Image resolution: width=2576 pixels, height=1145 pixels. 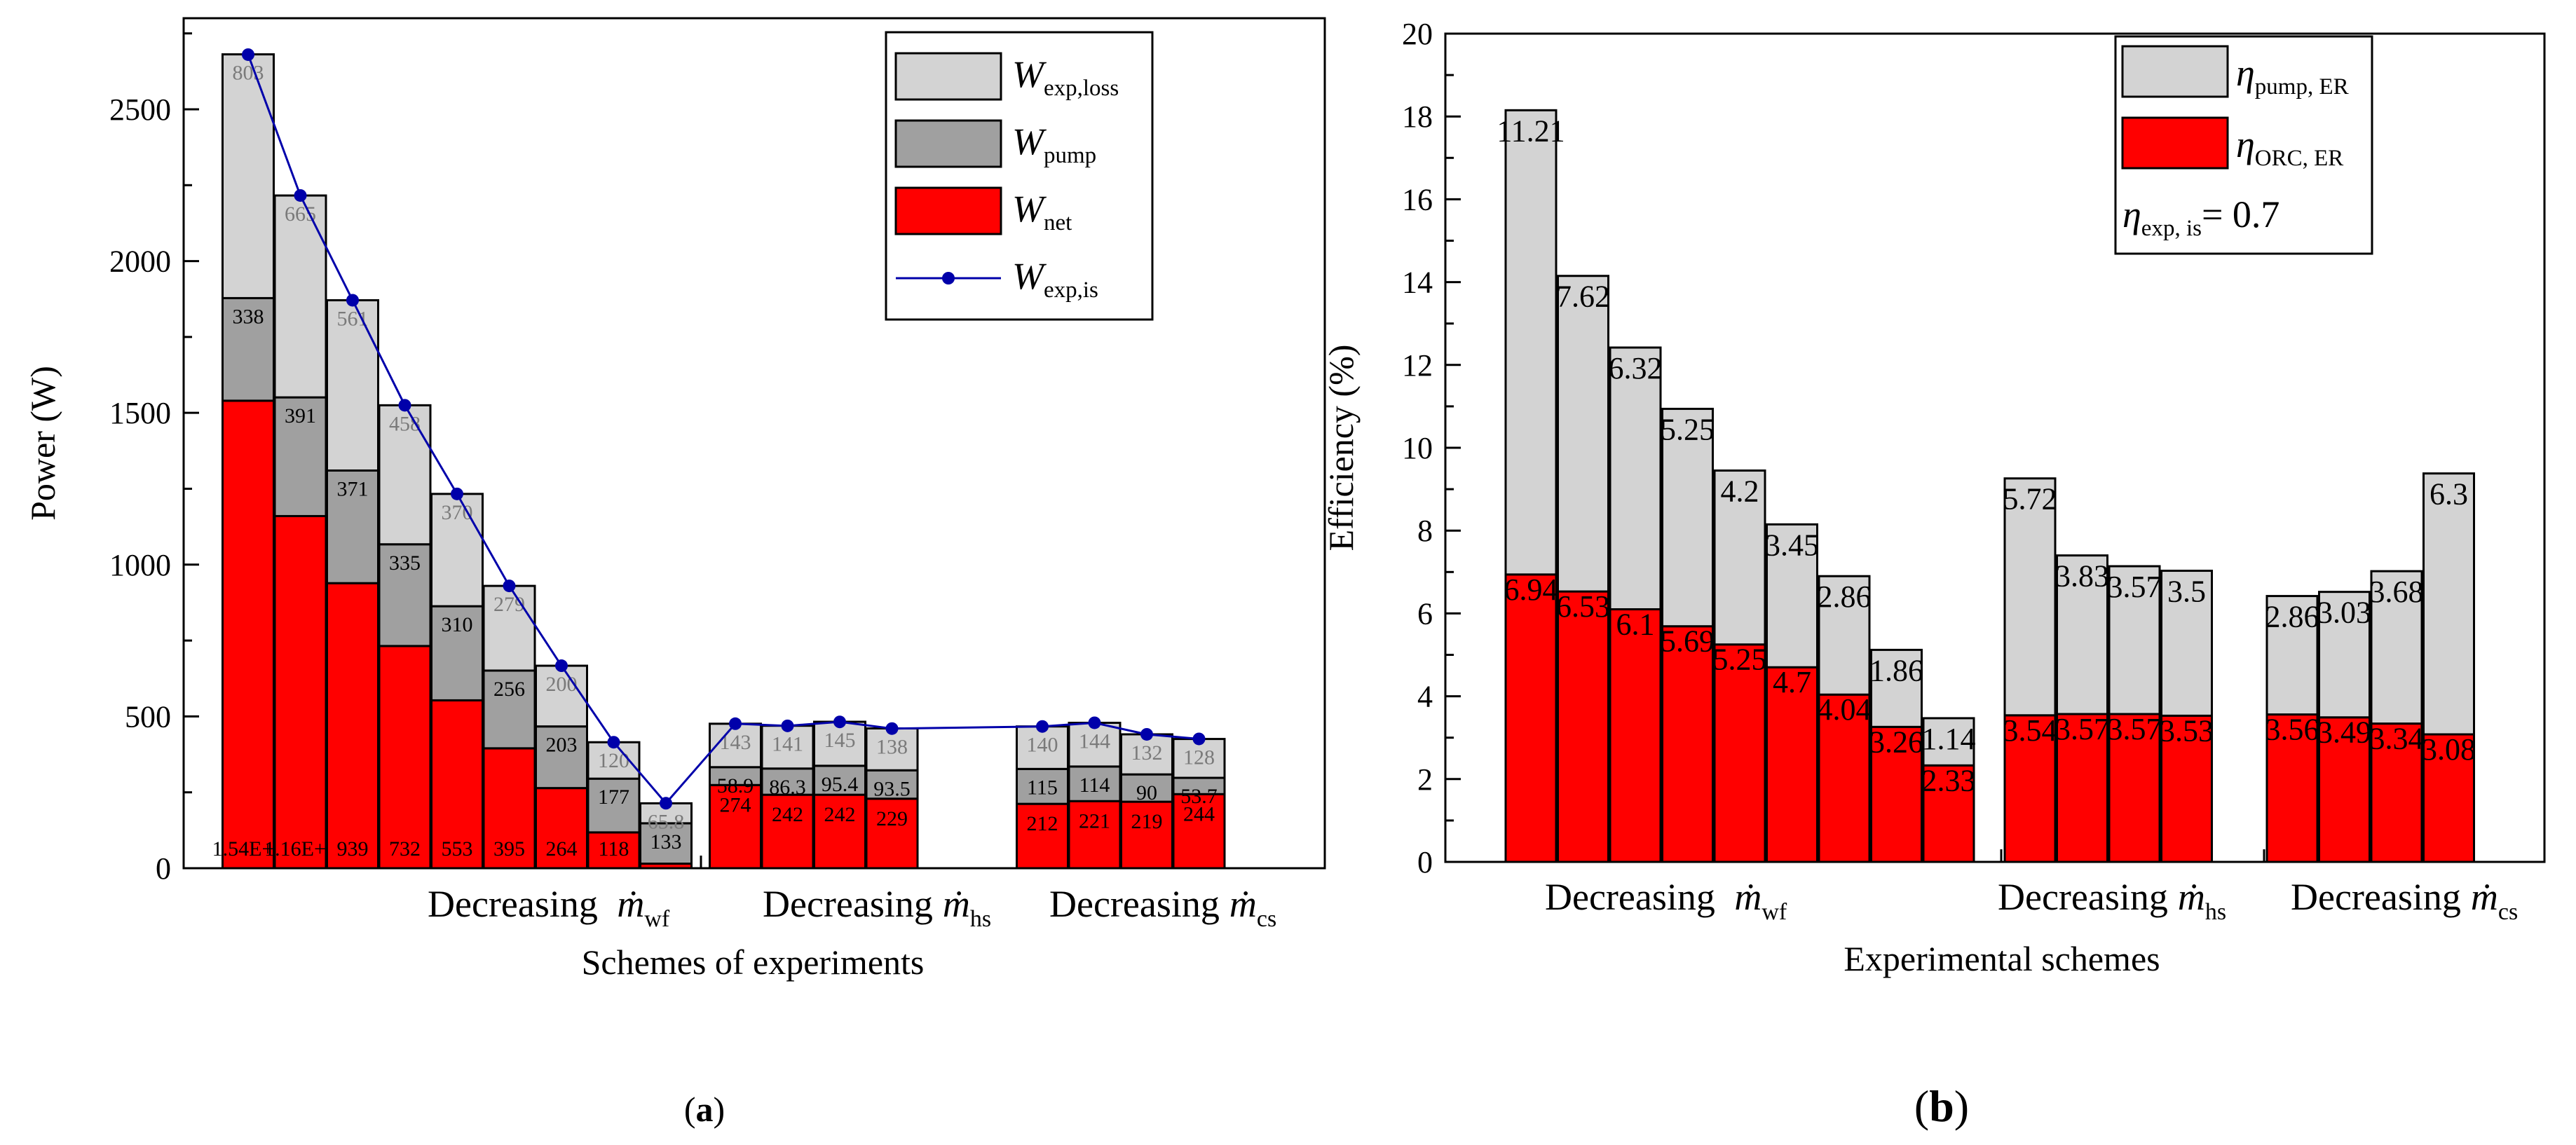 I want to click on y-axis-label: Efficiency (%), so click(x=1341, y=448).